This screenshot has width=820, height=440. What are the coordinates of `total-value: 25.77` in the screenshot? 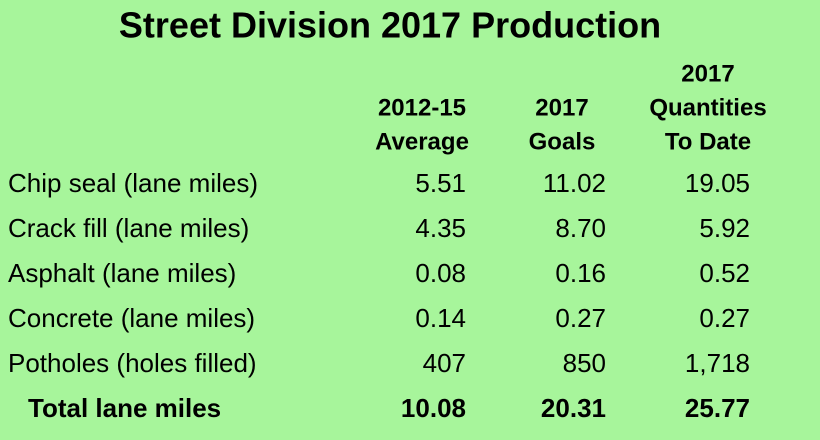 It's located at (717, 408).